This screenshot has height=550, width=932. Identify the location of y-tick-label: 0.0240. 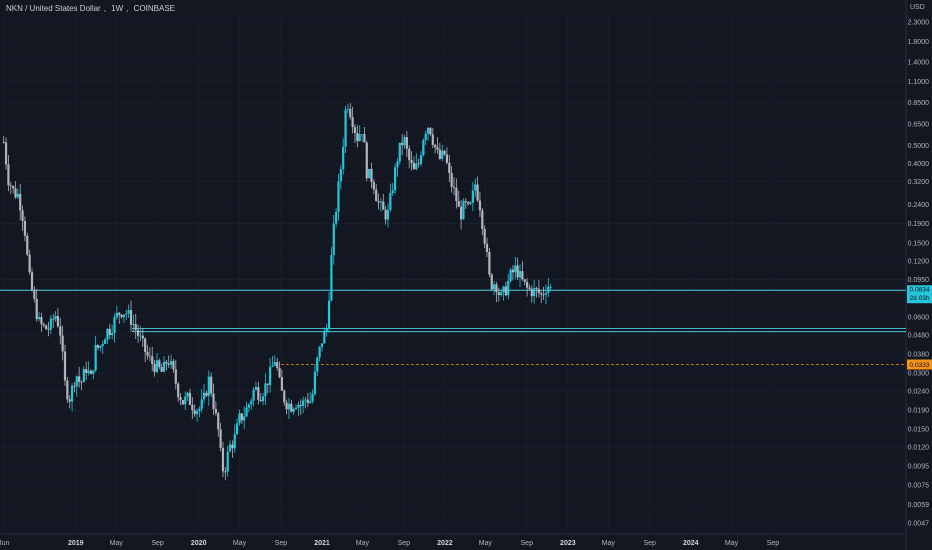
(919, 392).